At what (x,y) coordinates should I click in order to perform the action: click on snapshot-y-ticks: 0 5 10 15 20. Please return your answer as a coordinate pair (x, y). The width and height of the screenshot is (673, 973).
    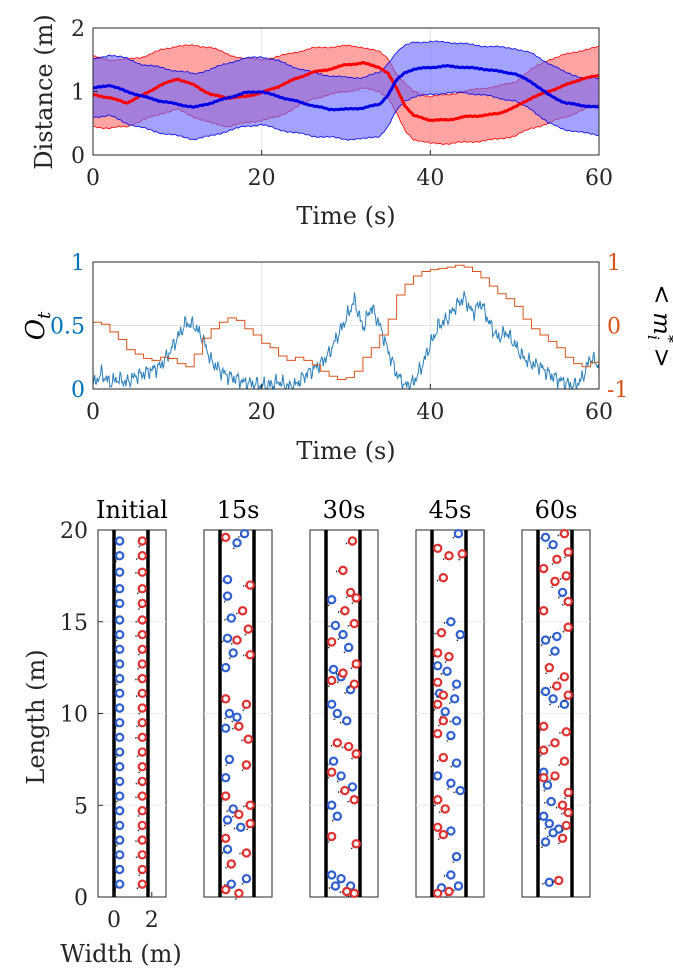
    Looking at the image, I should click on (81, 715).